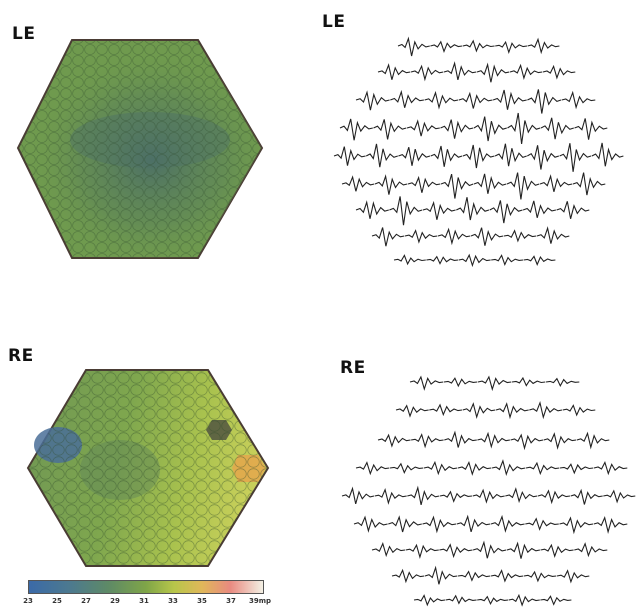  What do you see at coordinates (146, 603) in the screenshot?
I see `color-scale-ticks: 23 25 27 29 31 33 35 37 39mp` at bounding box center [146, 603].